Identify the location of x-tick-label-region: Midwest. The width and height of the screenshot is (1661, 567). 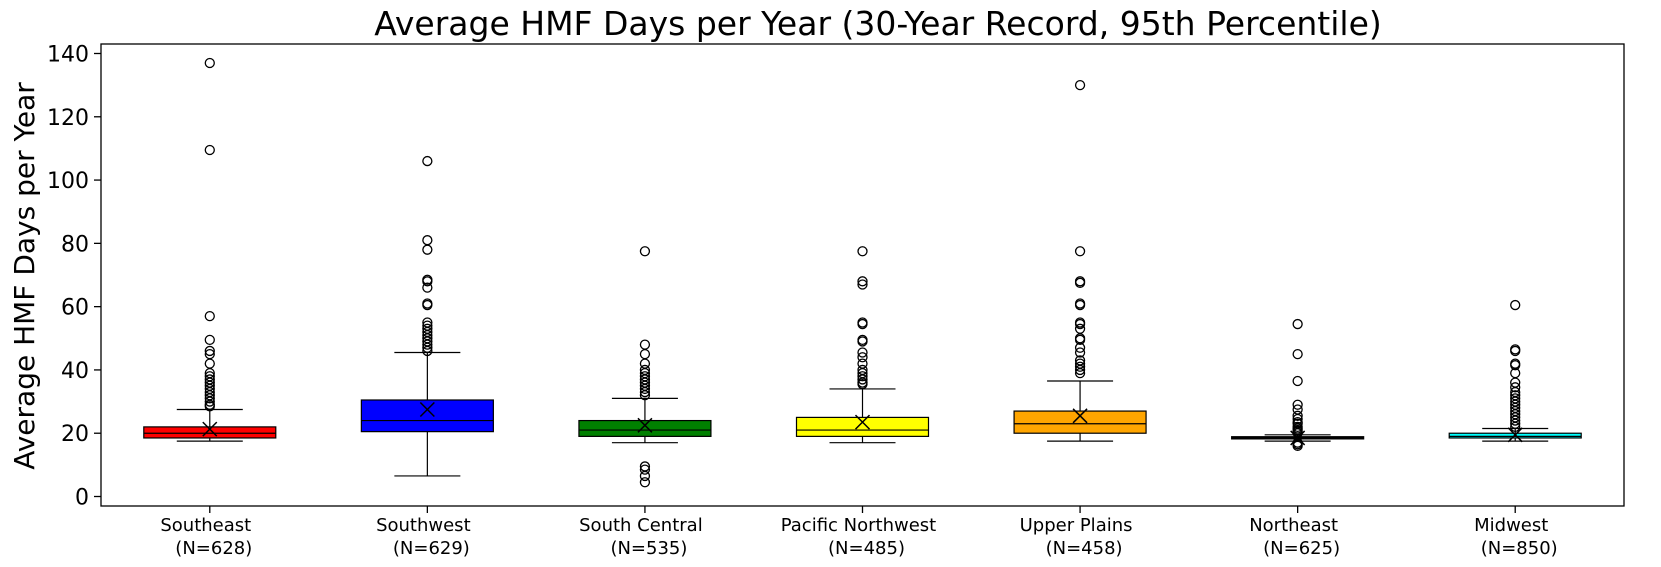
(1511, 525).